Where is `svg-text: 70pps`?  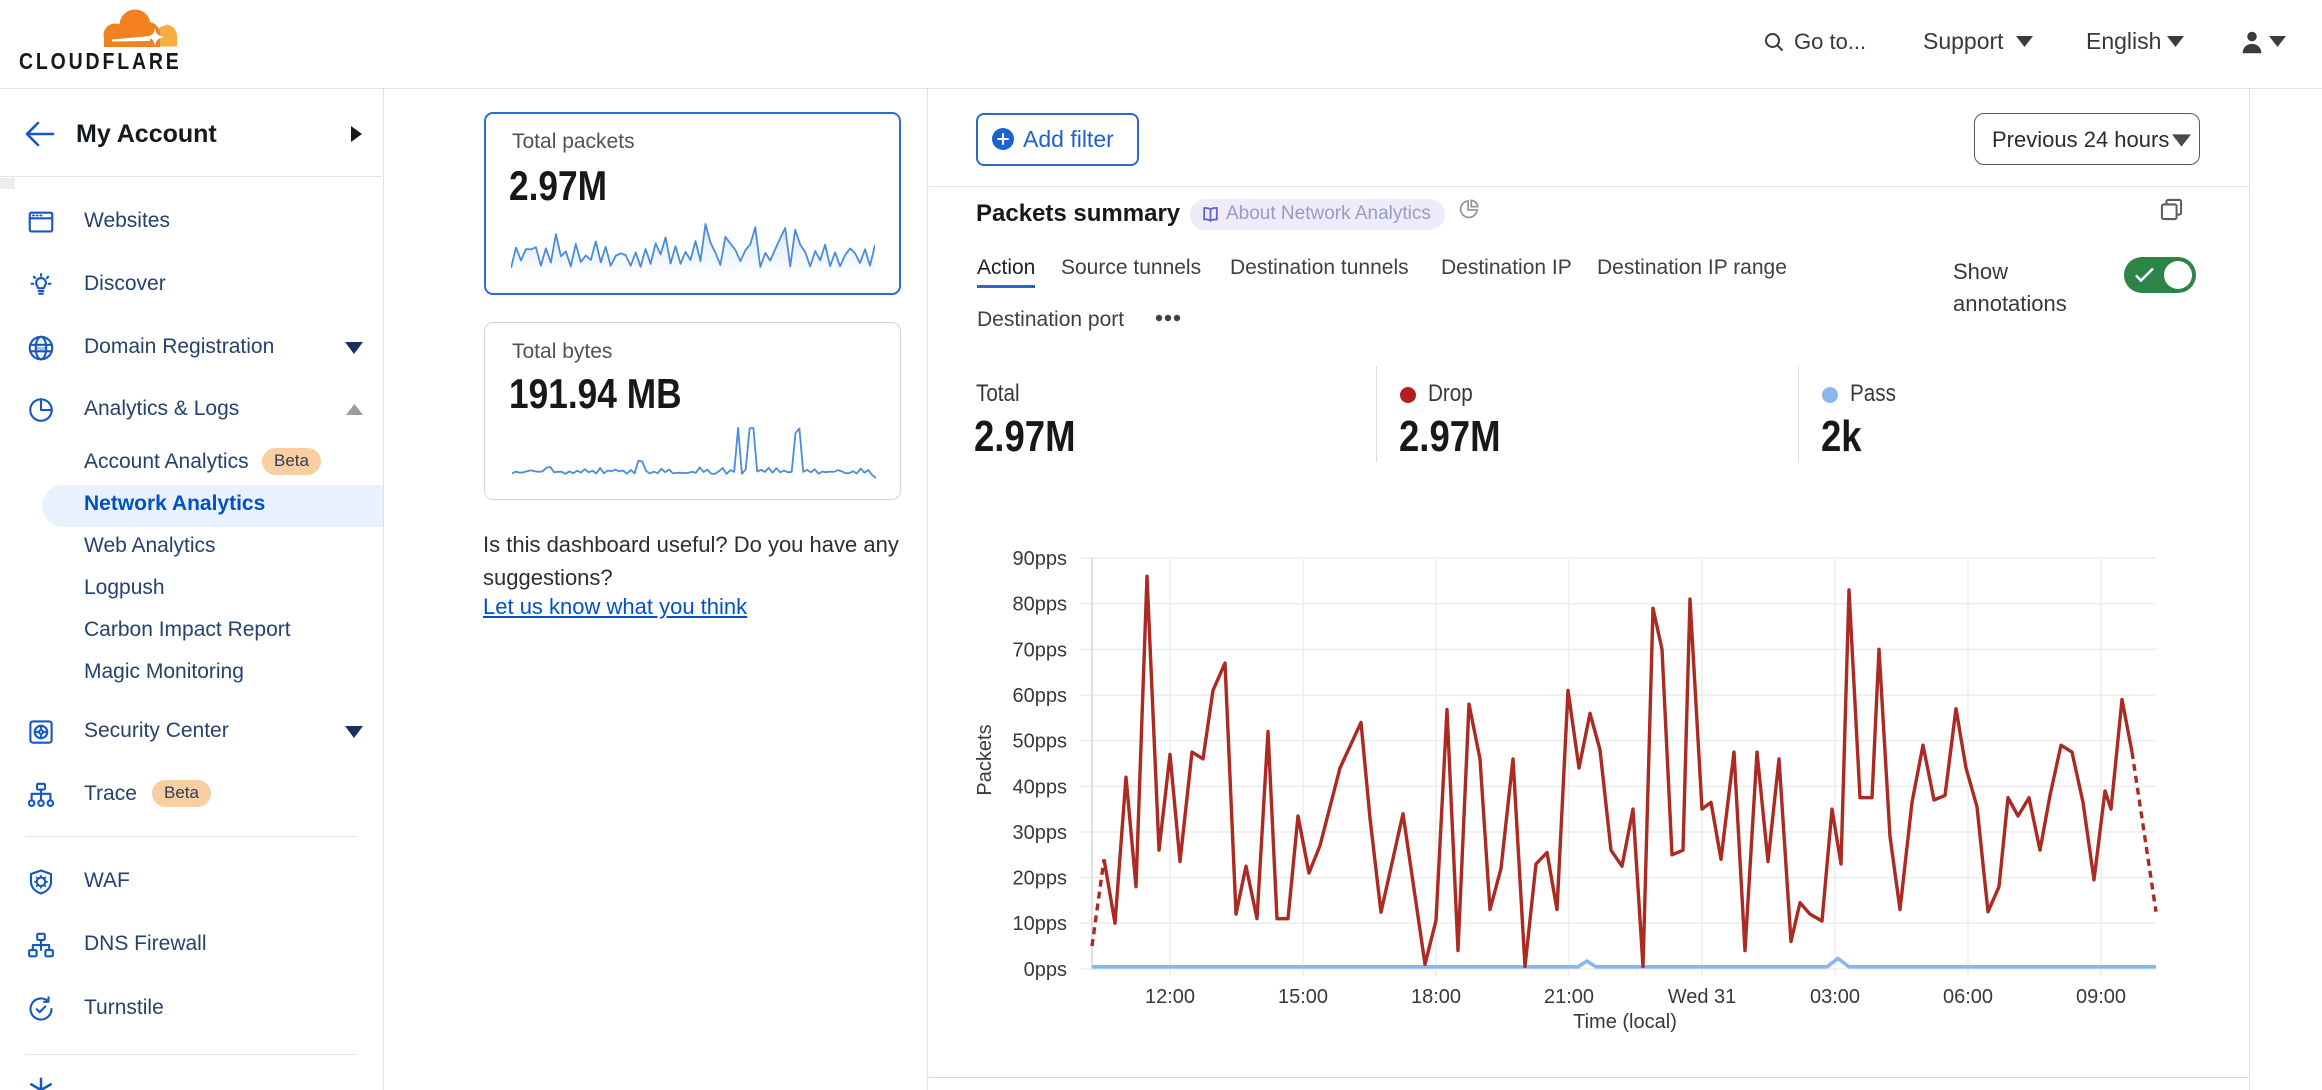 svg-text: 70pps is located at coordinates (1040, 650).